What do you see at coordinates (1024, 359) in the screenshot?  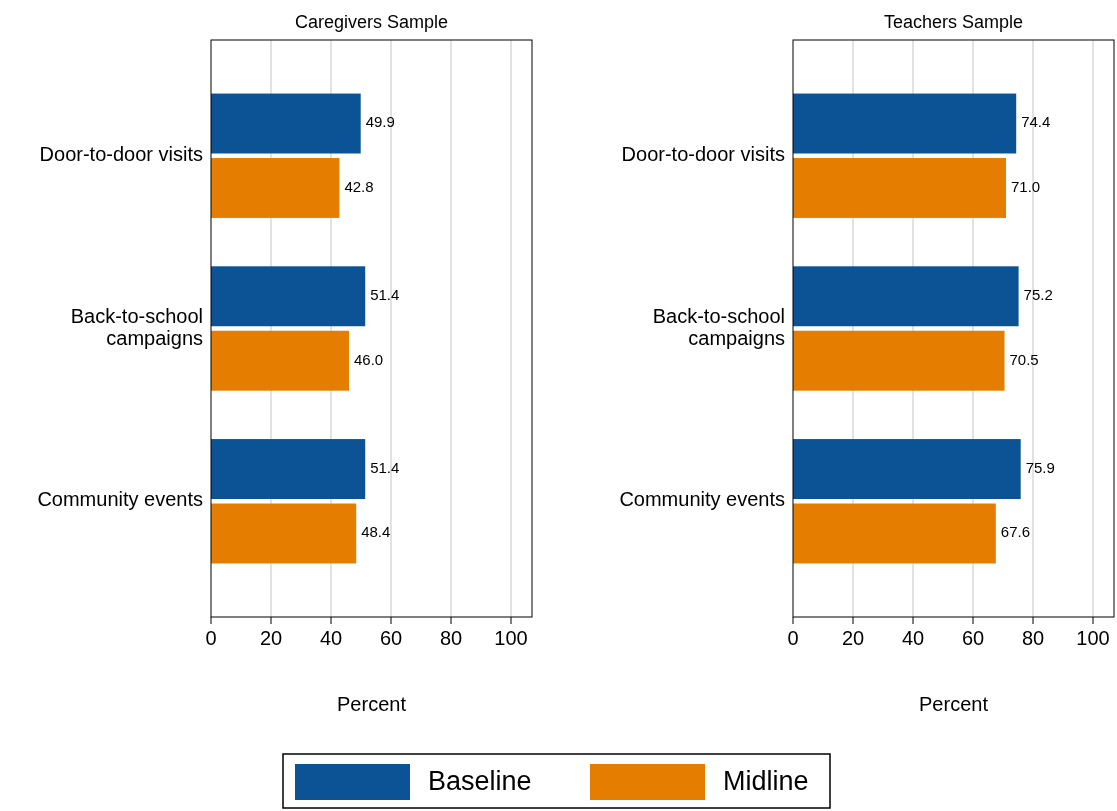 I see `data-label: 70.5` at bounding box center [1024, 359].